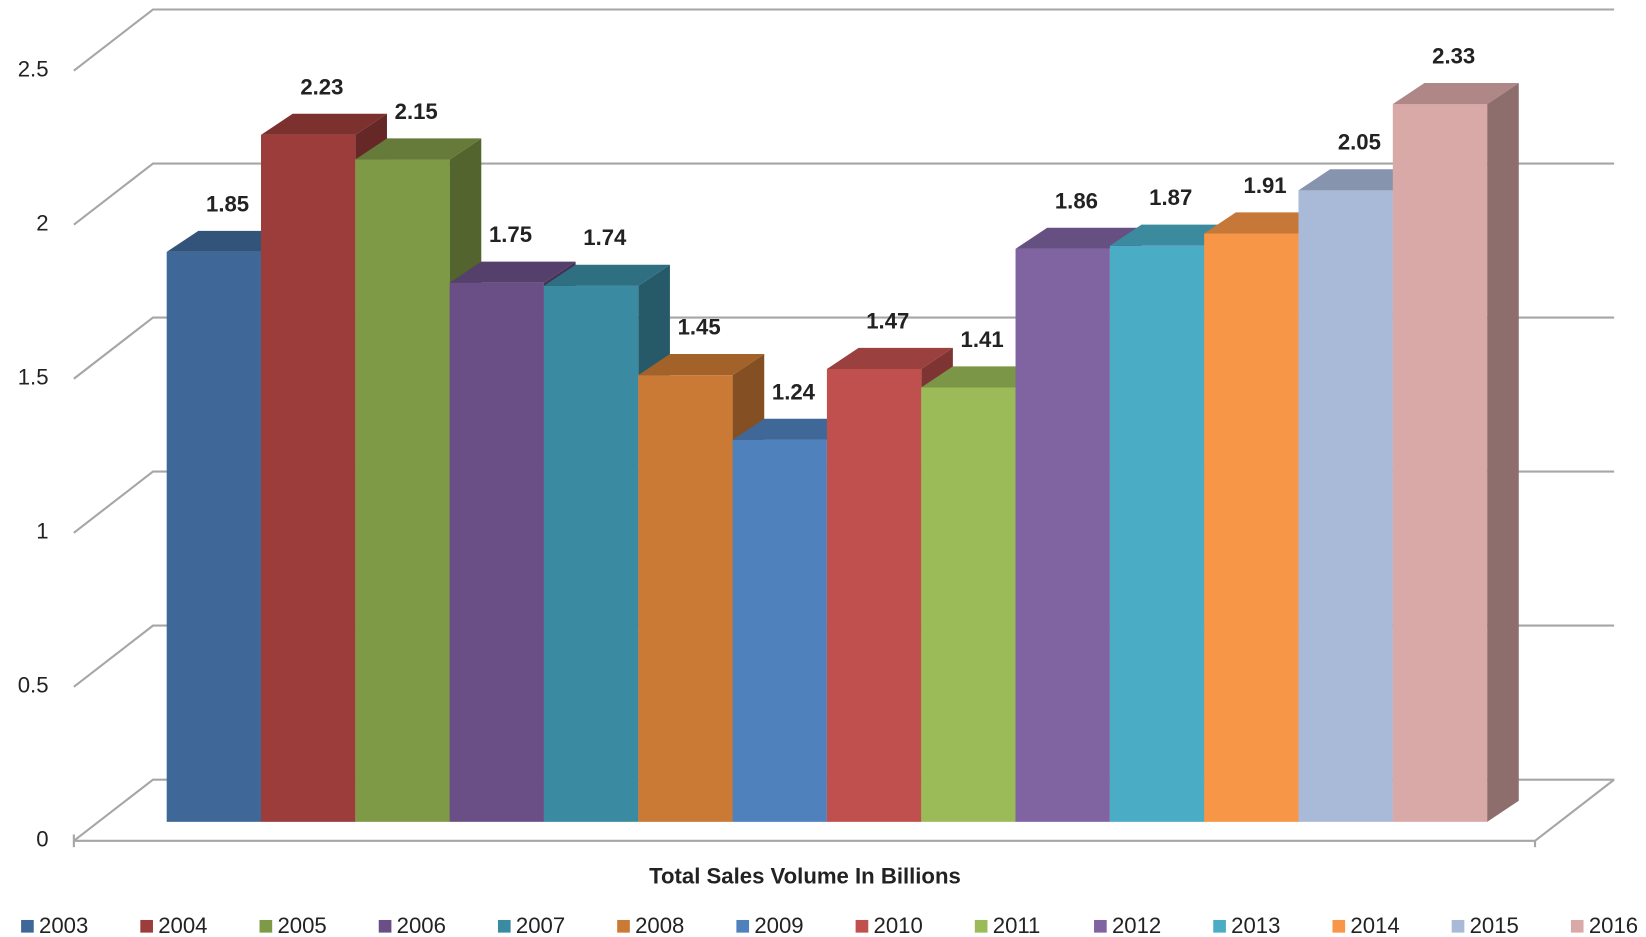 The height and width of the screenshot is (937, 1646). I want to click on y-tick-label: 0, so click(42, 839).